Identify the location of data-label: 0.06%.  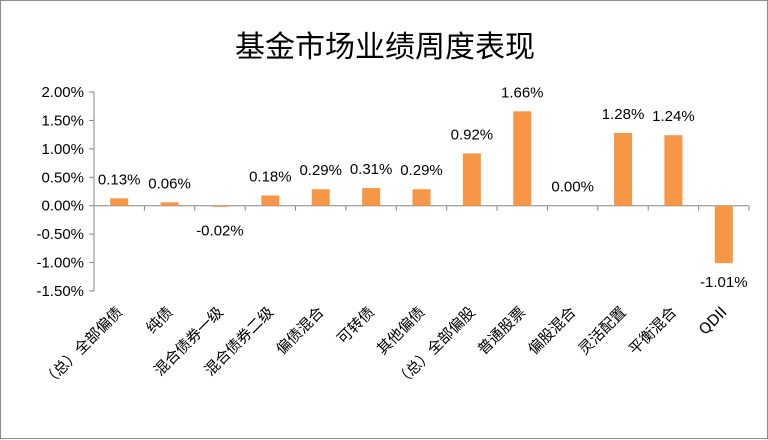
(169, 183).